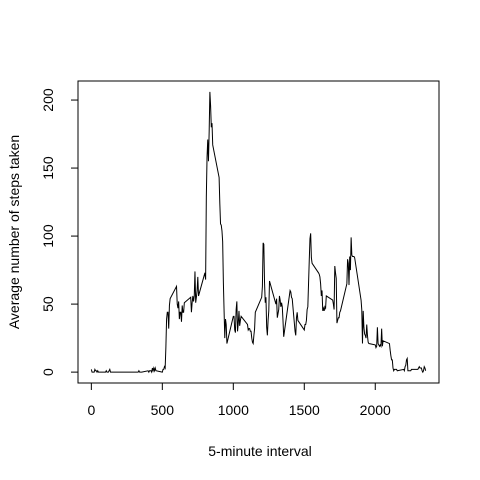 This screenshot has height=480, width=480. Describe the element at coordinates (48, 100) in the screenshot. I see `y-tick-label: 200` at that location.